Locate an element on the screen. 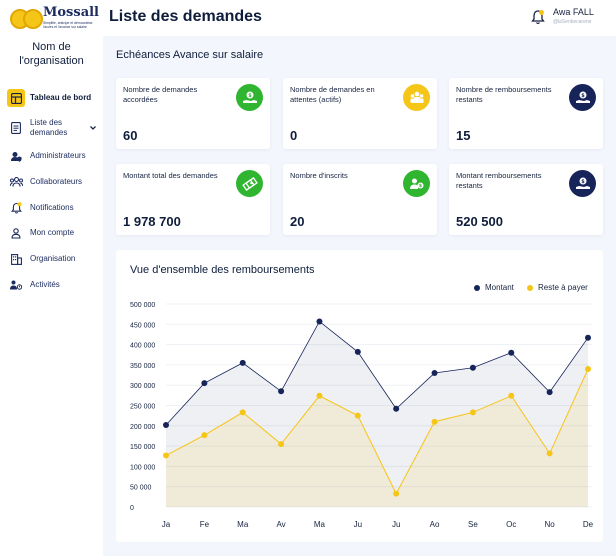 Image resolution: width=616 pixels, height=556 pixels. activity-icon is located at coordinates (16, 285).